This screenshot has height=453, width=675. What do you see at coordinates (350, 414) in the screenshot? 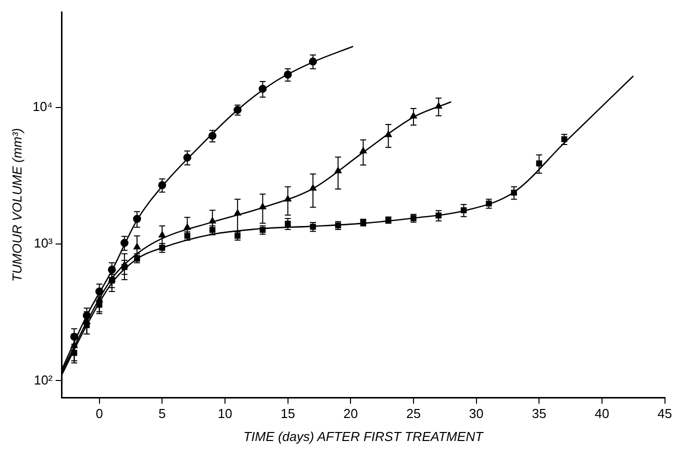
I see `x-tick-label: 20` at bounding box center [350, 414].